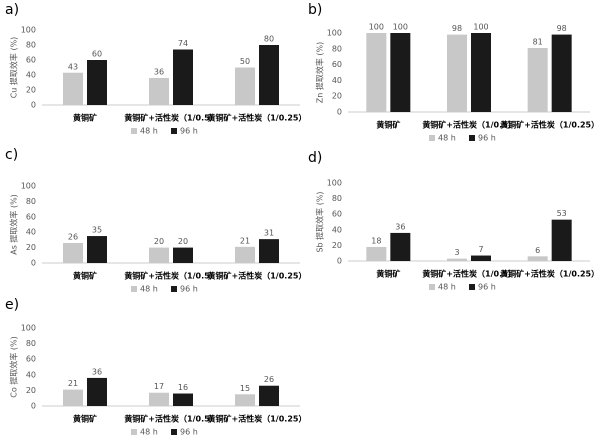 The width and height of the screenshot is (600, 447). Describe the element at coordinates (480, 249) in the screenshot. I see `value-label: 7` at that location.